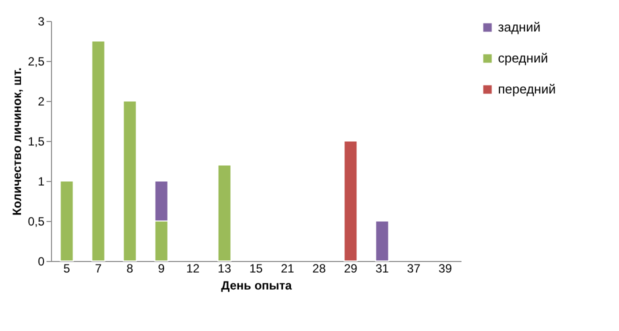  What do you see at coordinates (17, 141) in the screenshot?
I see `y-axis-title: Количество личинок, шт.` at bounding box center [17, 141].